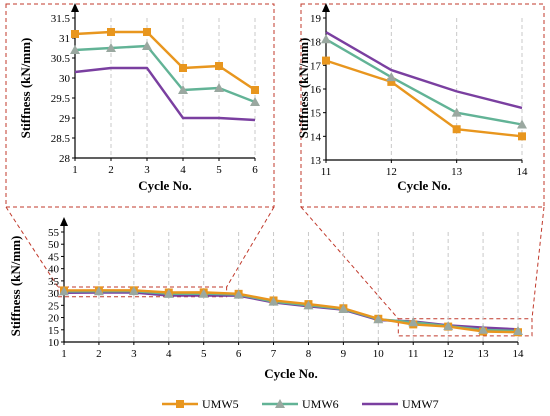  What do you see at coordinates (54, 257) in the screenshot?
I see `y-tick-label: 45` at bounding box center [54, 257].